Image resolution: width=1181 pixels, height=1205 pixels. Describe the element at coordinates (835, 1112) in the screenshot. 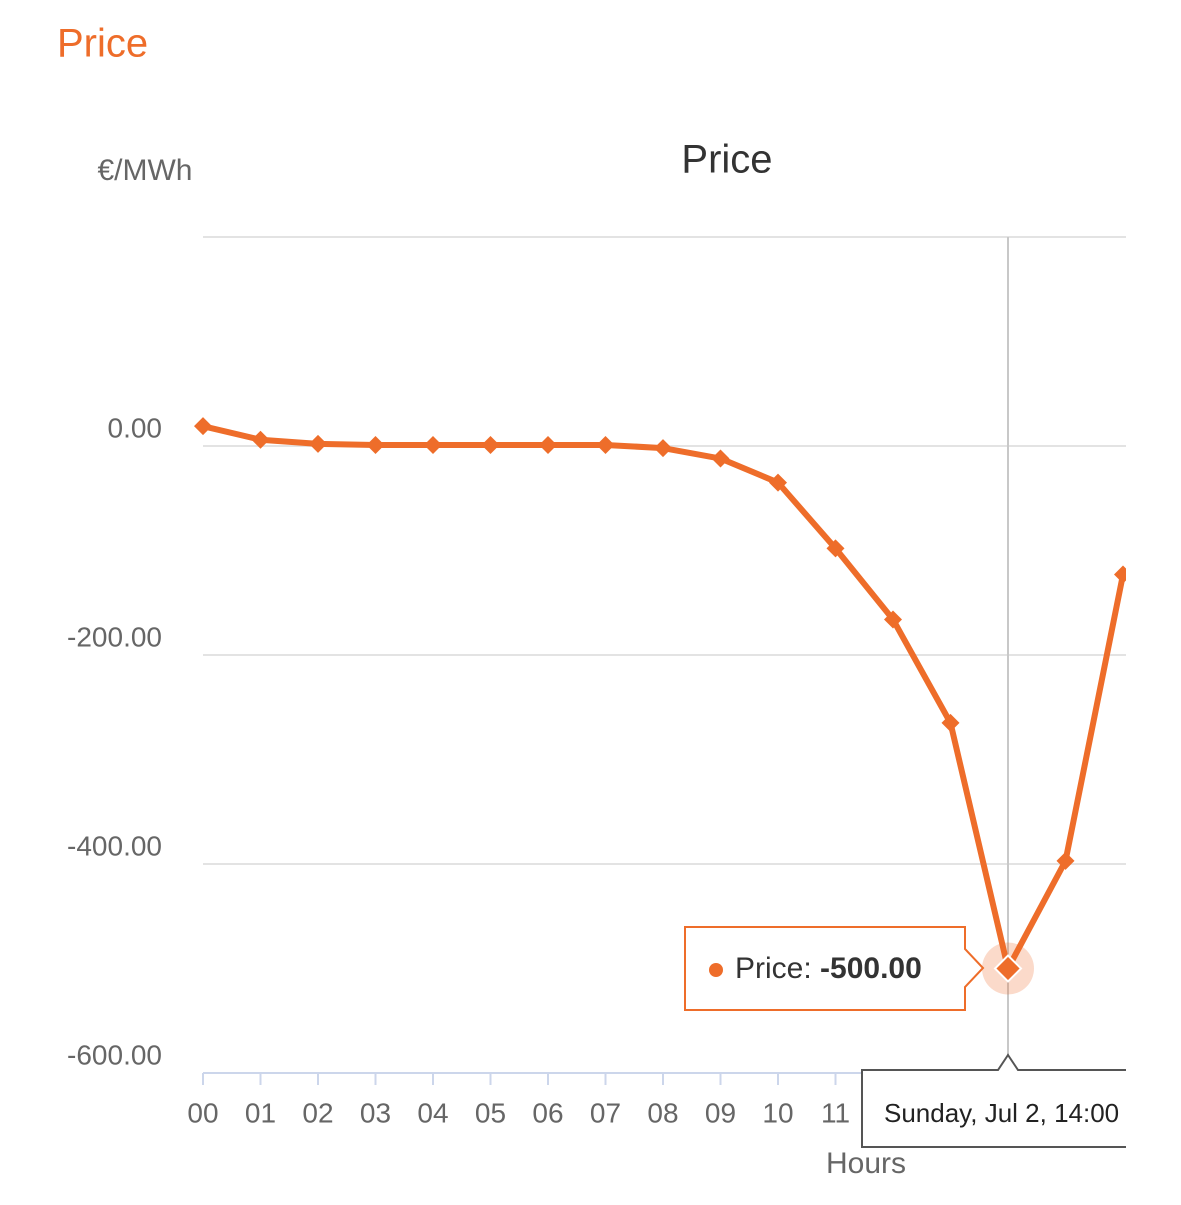

I see `x-tick-label: 11` at that location.